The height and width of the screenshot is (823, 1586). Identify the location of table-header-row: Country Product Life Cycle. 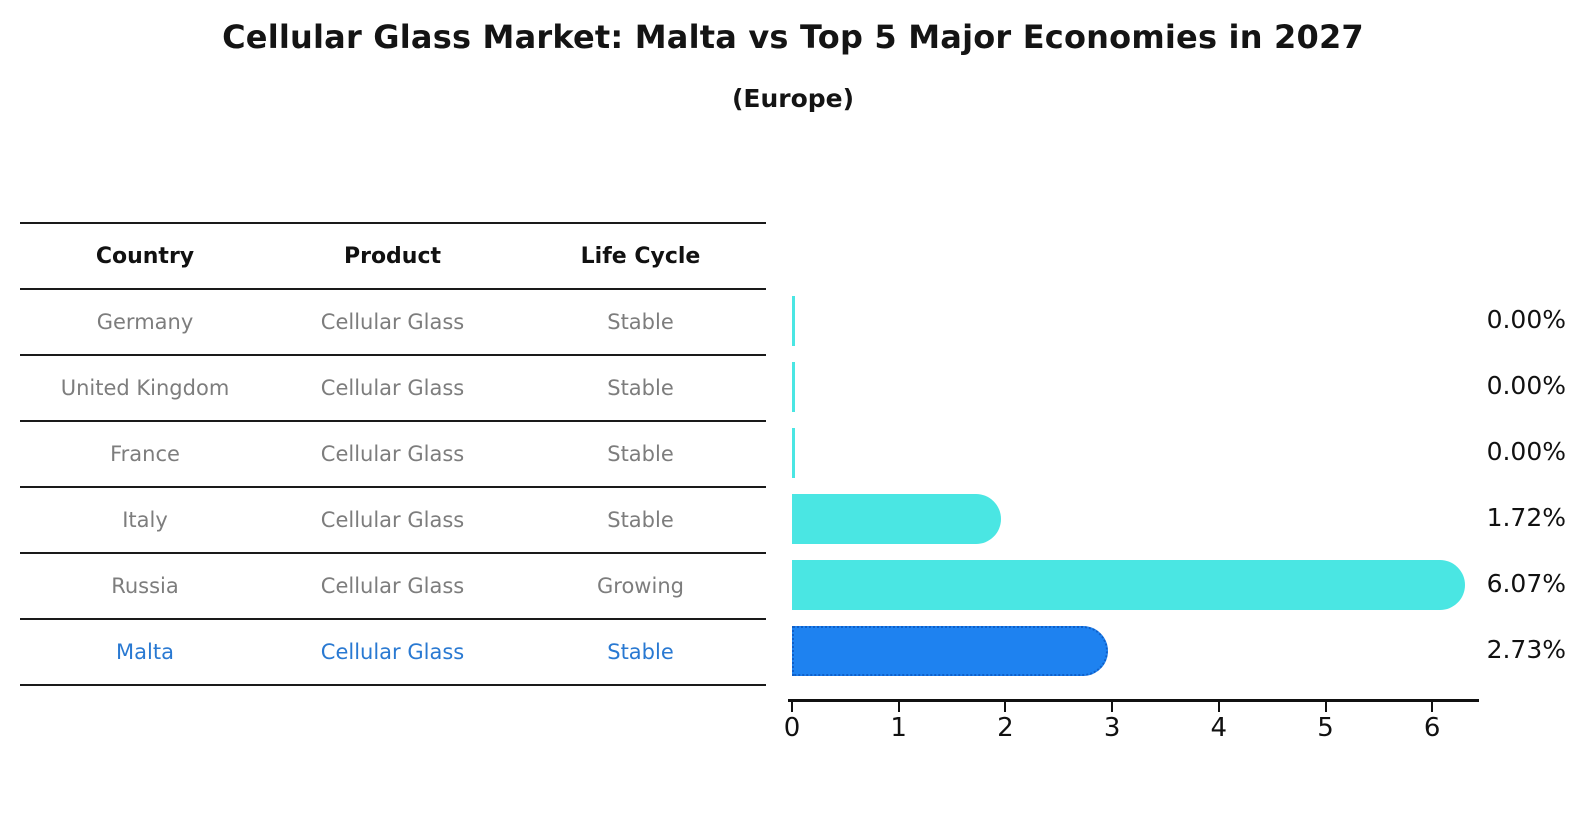
(393, 257).